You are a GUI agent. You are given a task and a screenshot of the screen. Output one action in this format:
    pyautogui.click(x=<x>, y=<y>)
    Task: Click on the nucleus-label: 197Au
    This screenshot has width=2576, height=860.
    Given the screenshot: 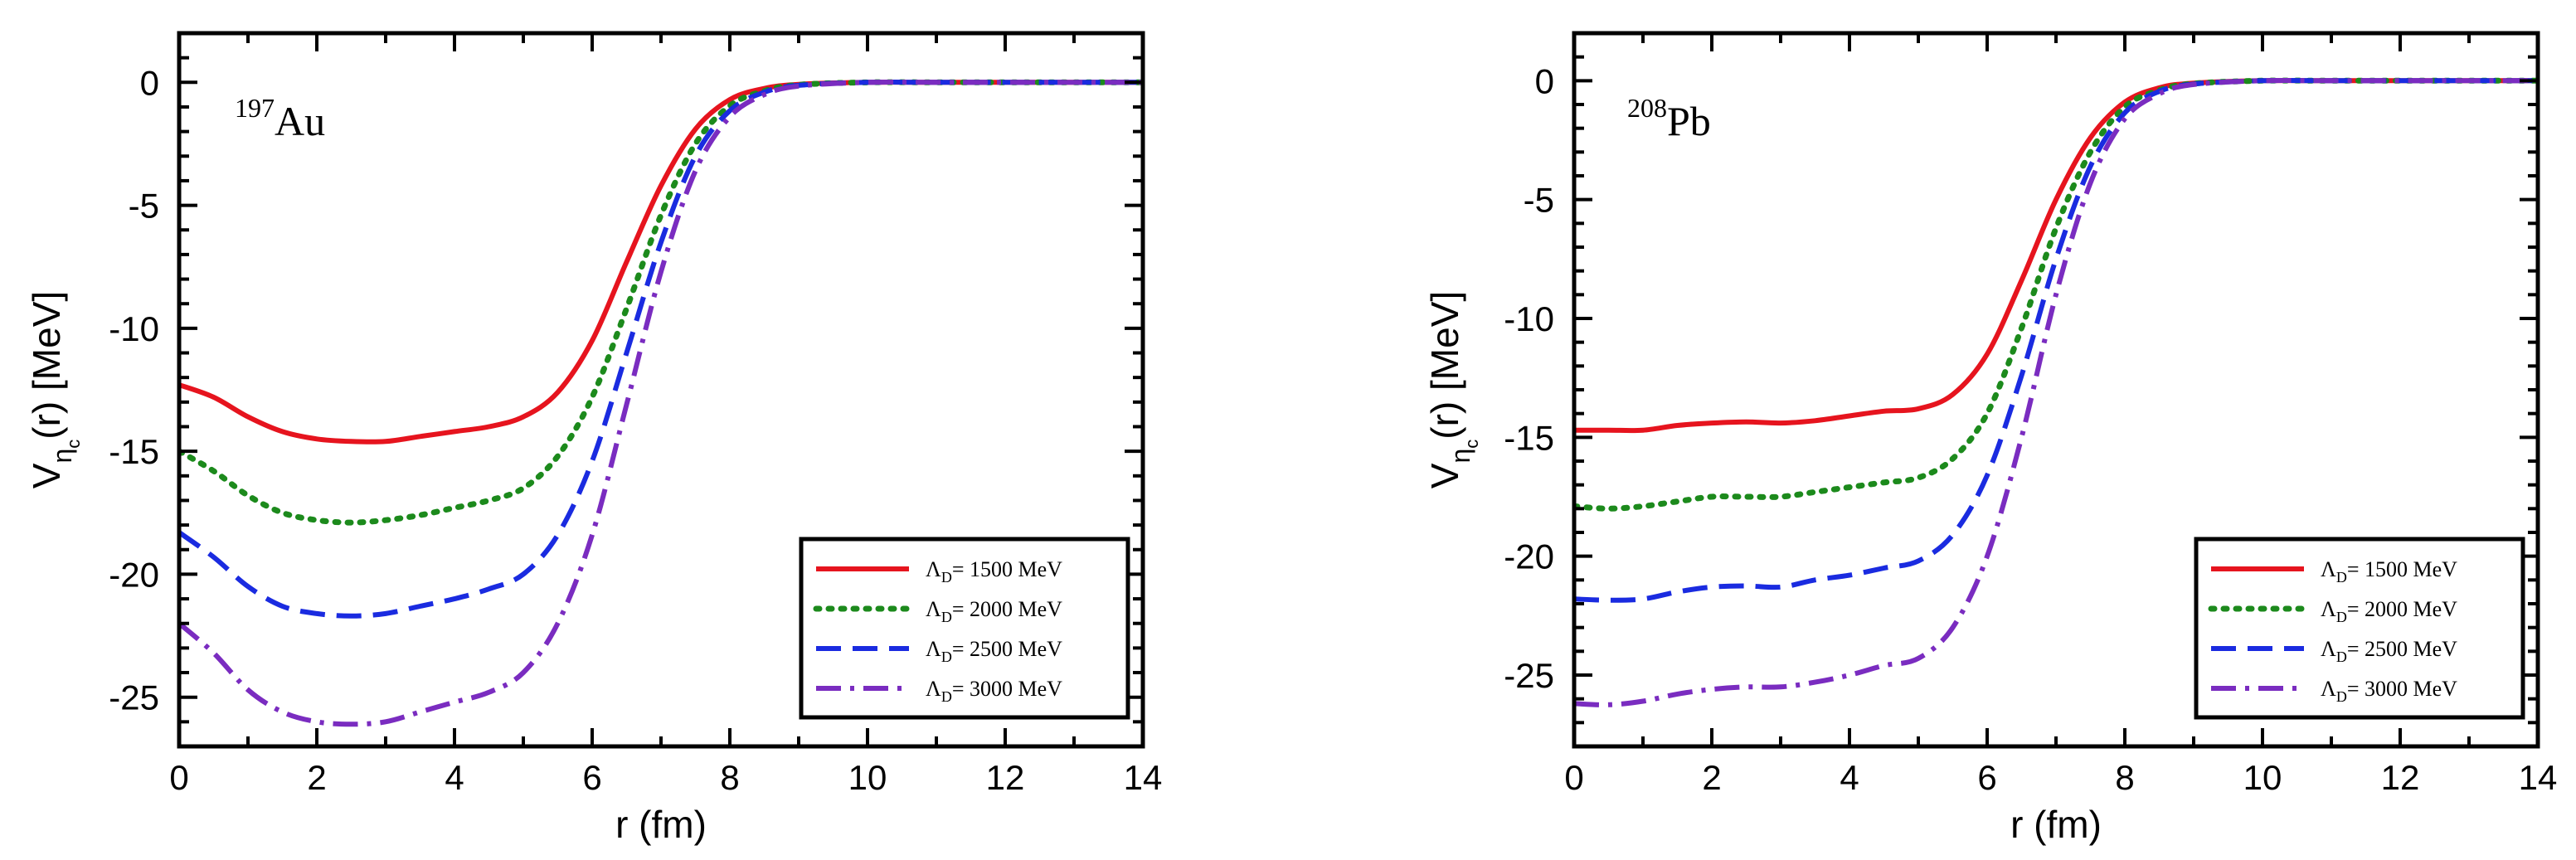 What is the action you would take?
    pyautogui.click(x=280, y=118)
    